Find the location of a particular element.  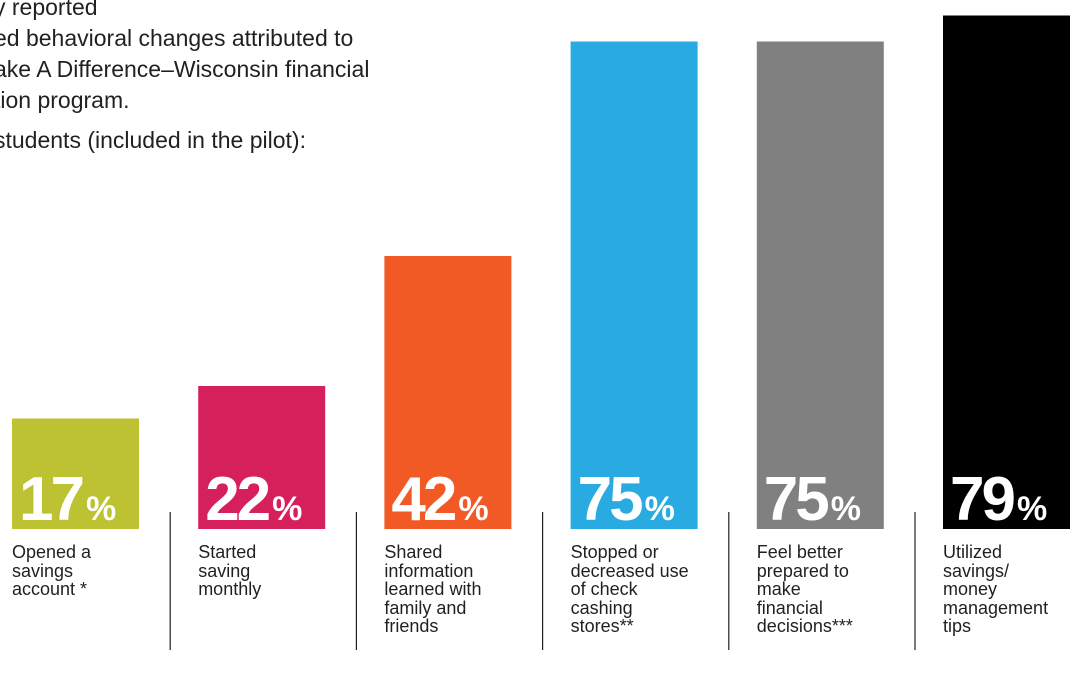

bar-value-number: 17 is located at coordinates (50, 499).